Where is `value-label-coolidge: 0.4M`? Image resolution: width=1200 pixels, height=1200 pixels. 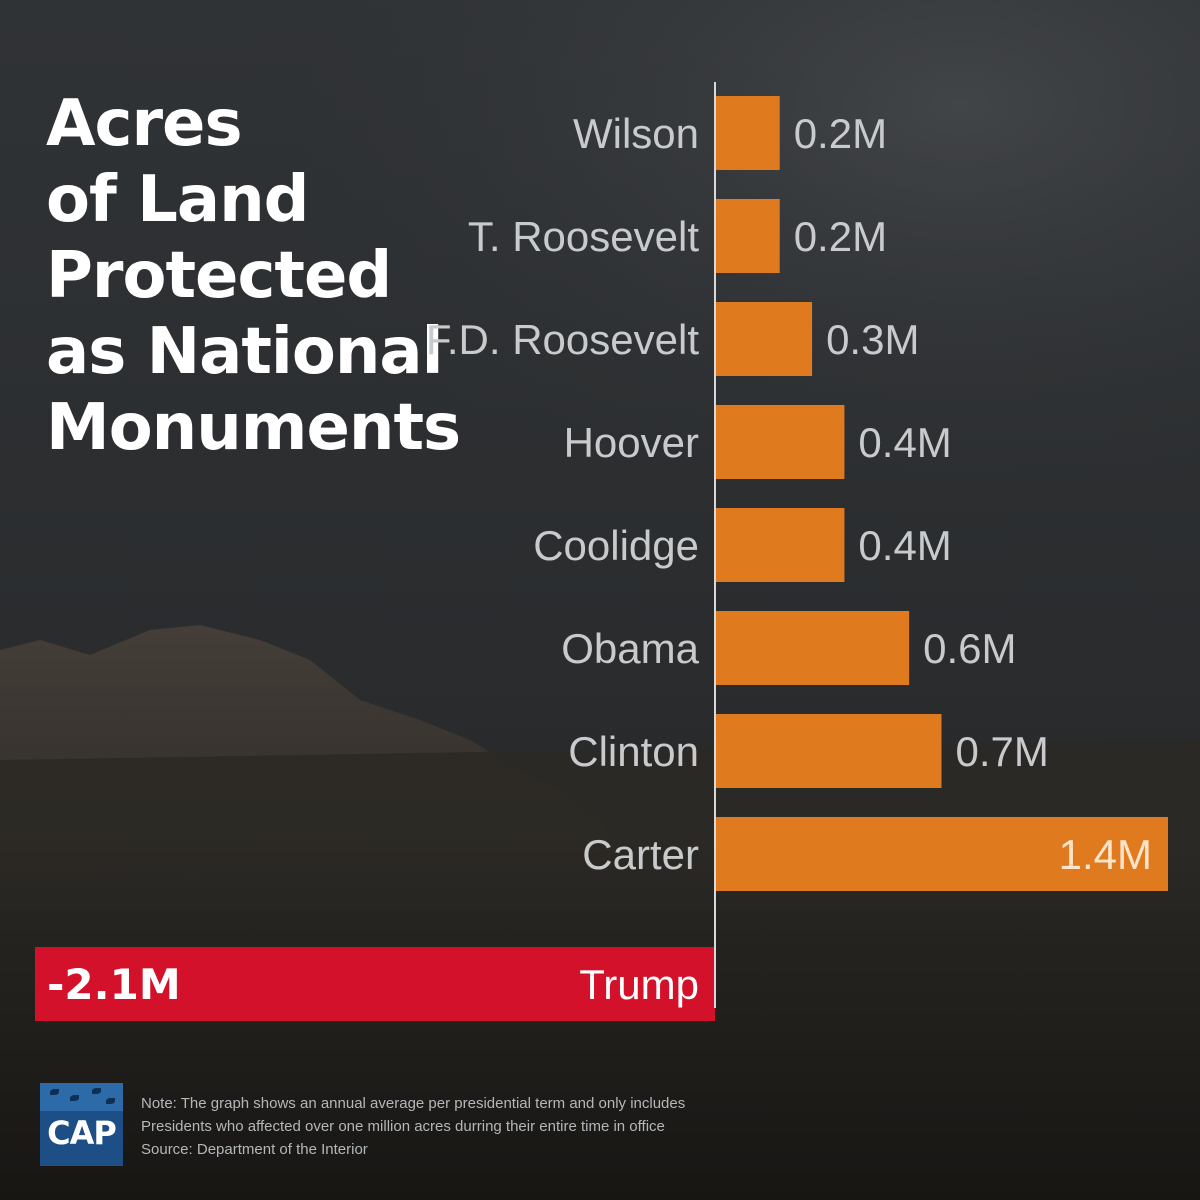
value-label-coolidge: 0.4M is located at coordinates (904, 545).